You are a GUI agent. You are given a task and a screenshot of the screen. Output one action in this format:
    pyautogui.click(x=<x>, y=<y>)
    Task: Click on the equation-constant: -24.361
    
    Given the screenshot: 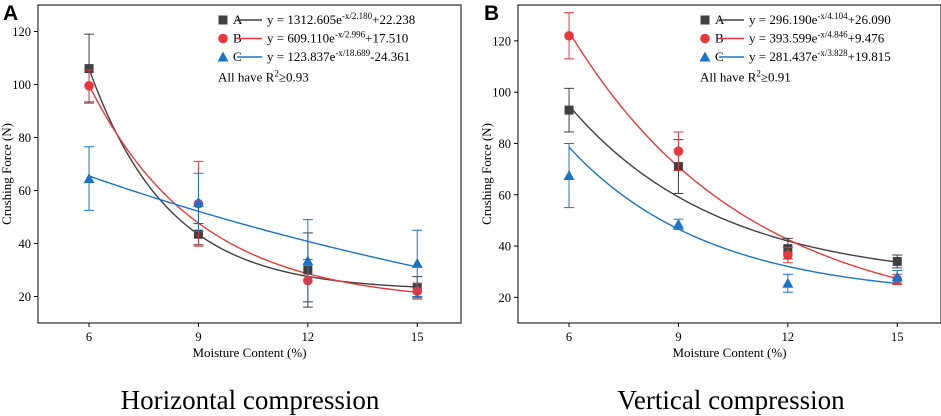 What is the action you would take?
    pyautogui.click(x=390, y=56)
    